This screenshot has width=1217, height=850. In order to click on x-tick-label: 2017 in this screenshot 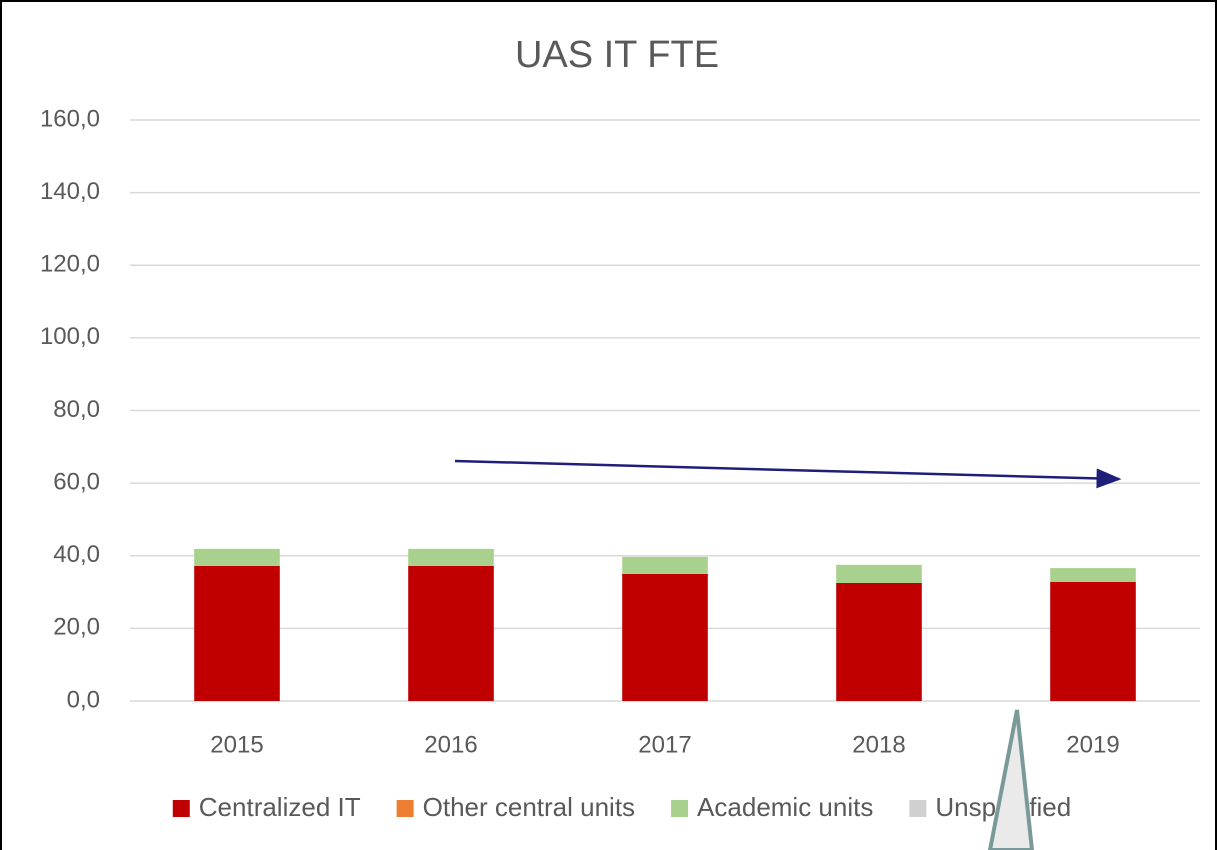, I will do `click(664, 744)`.